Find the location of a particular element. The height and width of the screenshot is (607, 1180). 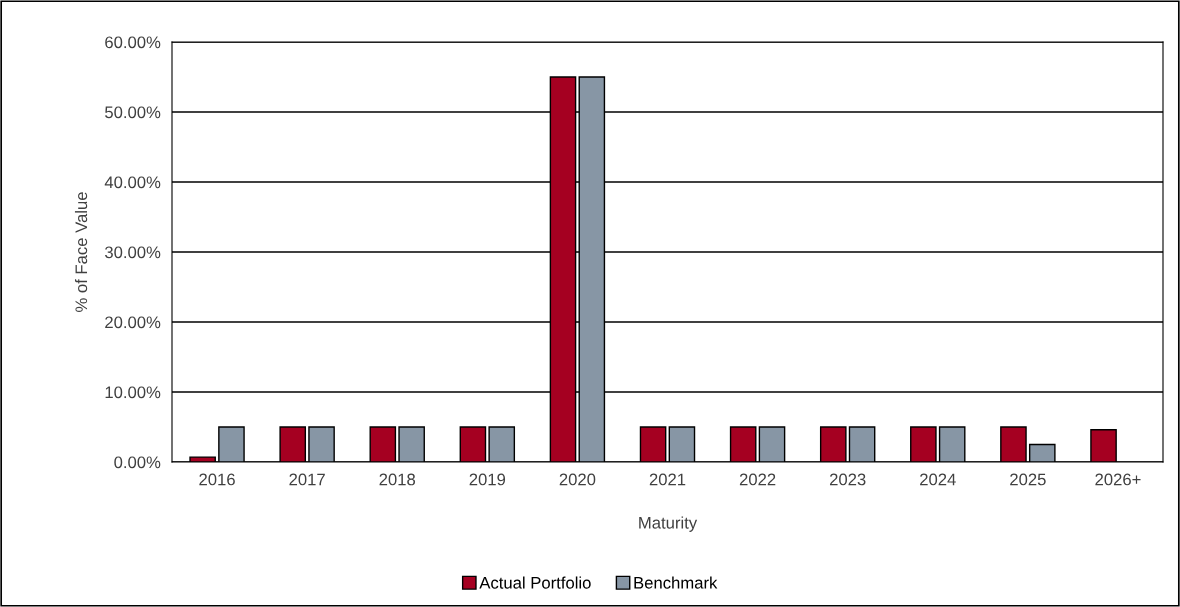

y-tick-label: 40.00% is located at coordinates (132, 182).